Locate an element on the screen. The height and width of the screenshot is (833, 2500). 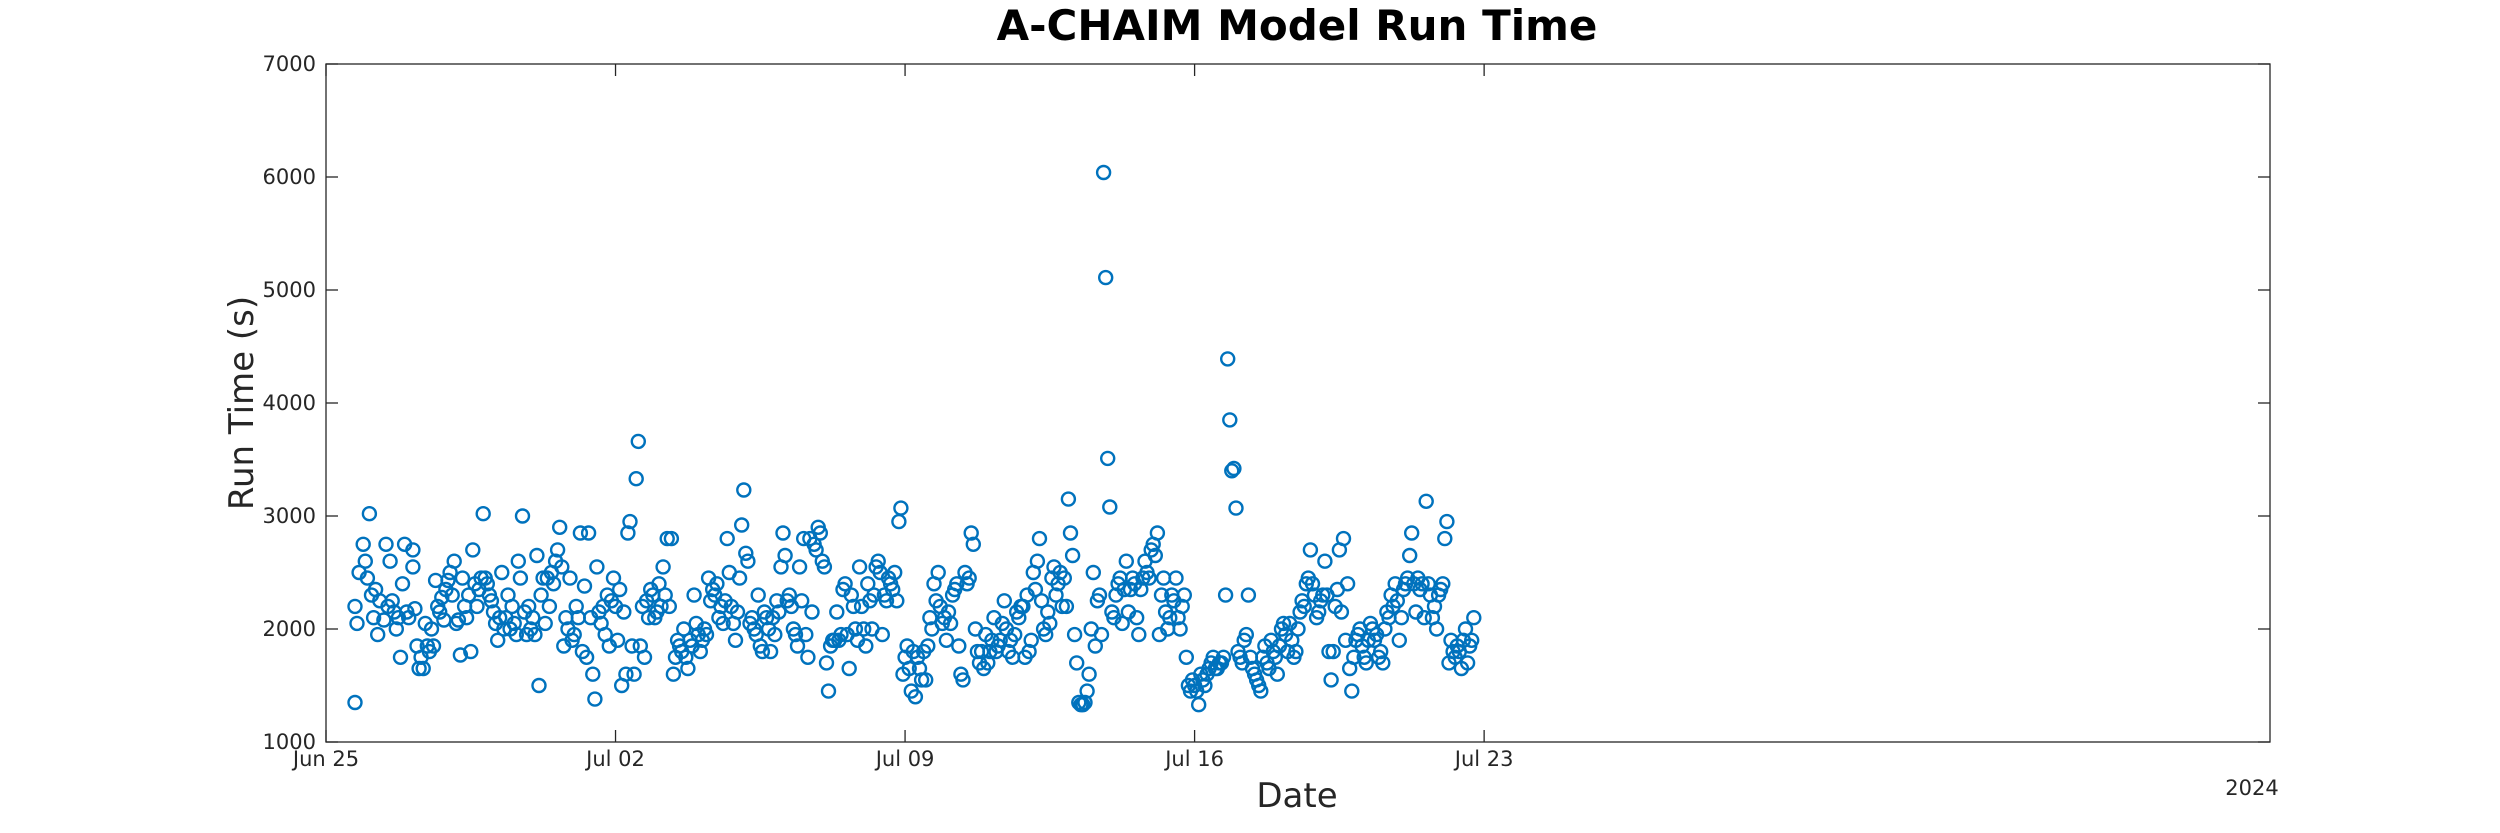
y-axis-label: Run Time (s) is located at coordinates (242, 403).